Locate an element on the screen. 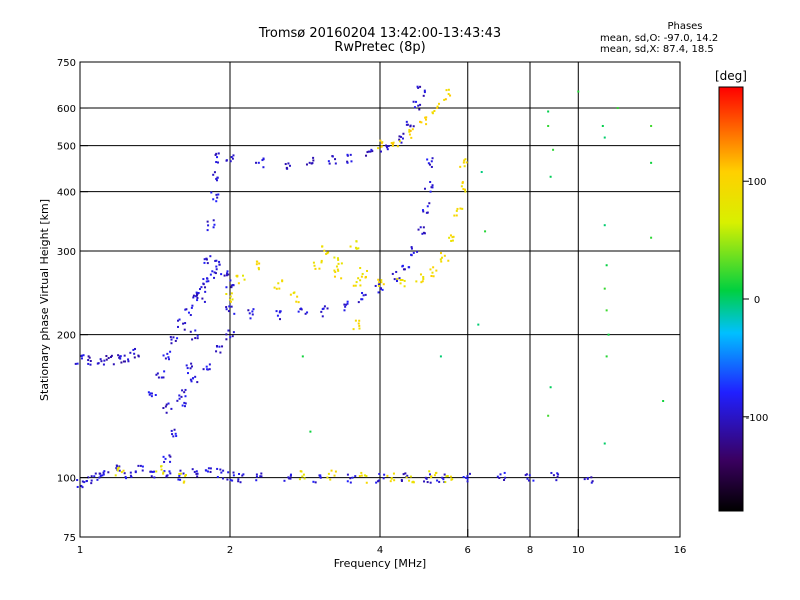  y-tick-label: 750 is located at coordinates (66, 63).